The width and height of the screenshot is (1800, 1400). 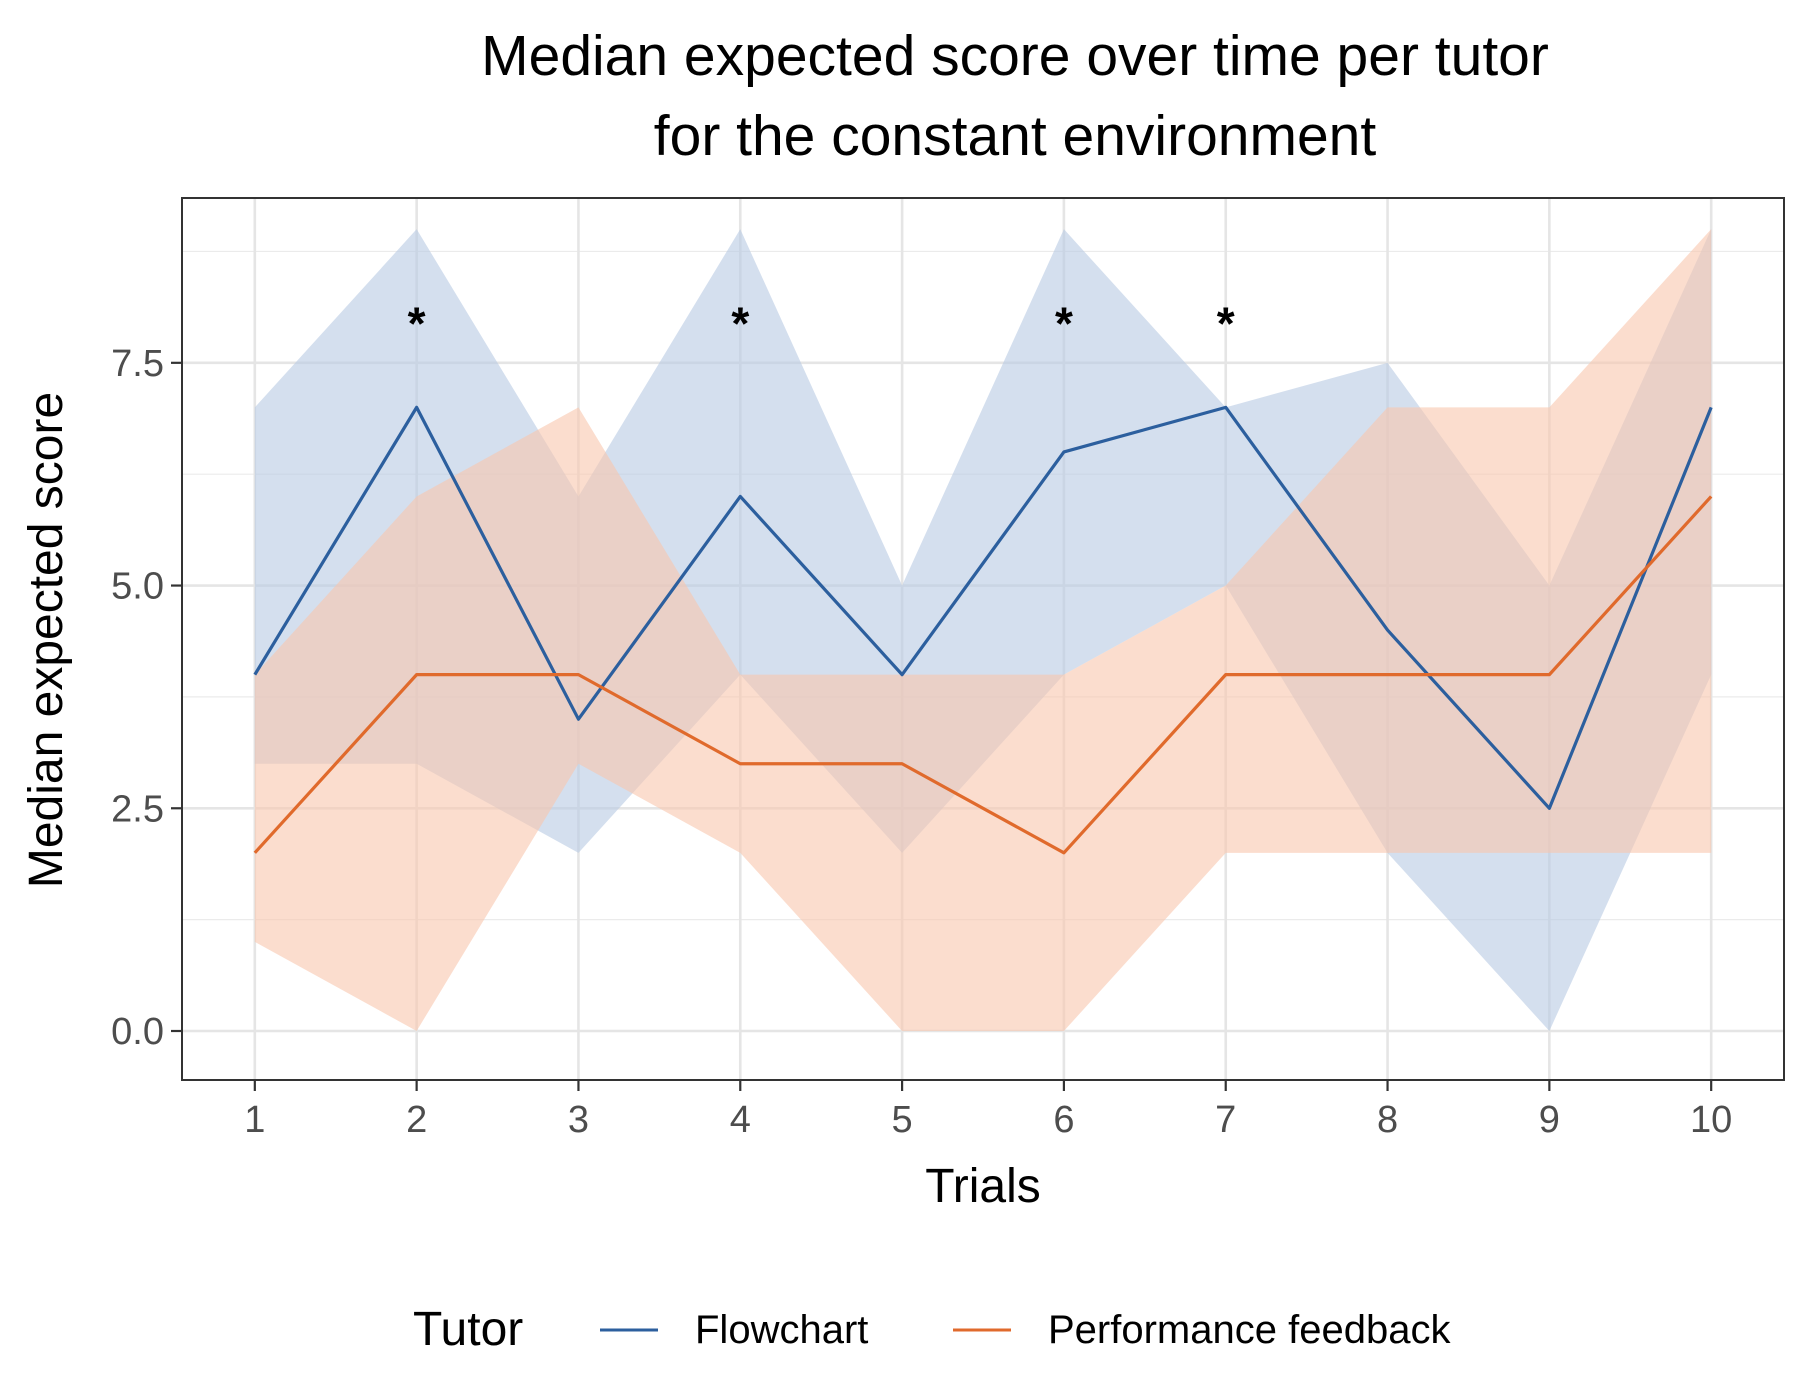 What do you see at coordinates (468, 1329) in the screenshot?
I see `legend-title: Tutor` at bounding box center [468, 1329].